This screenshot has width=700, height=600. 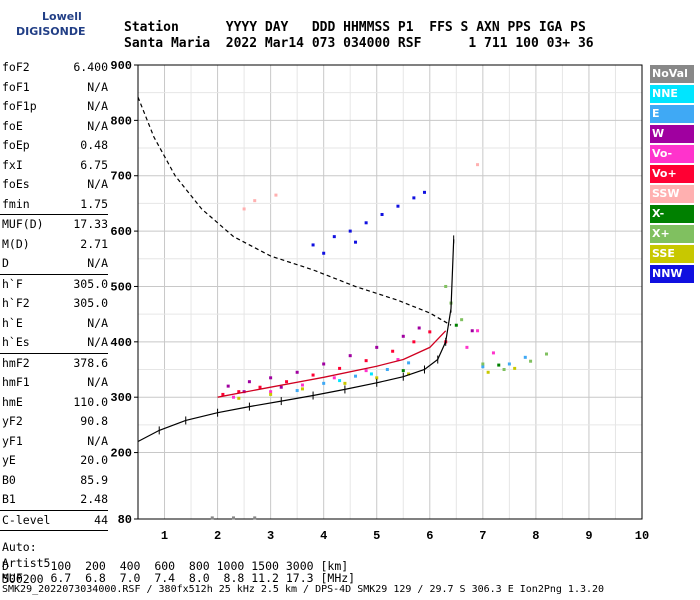 I want to click on legend-item: NNE, so click(x=672, y=94).